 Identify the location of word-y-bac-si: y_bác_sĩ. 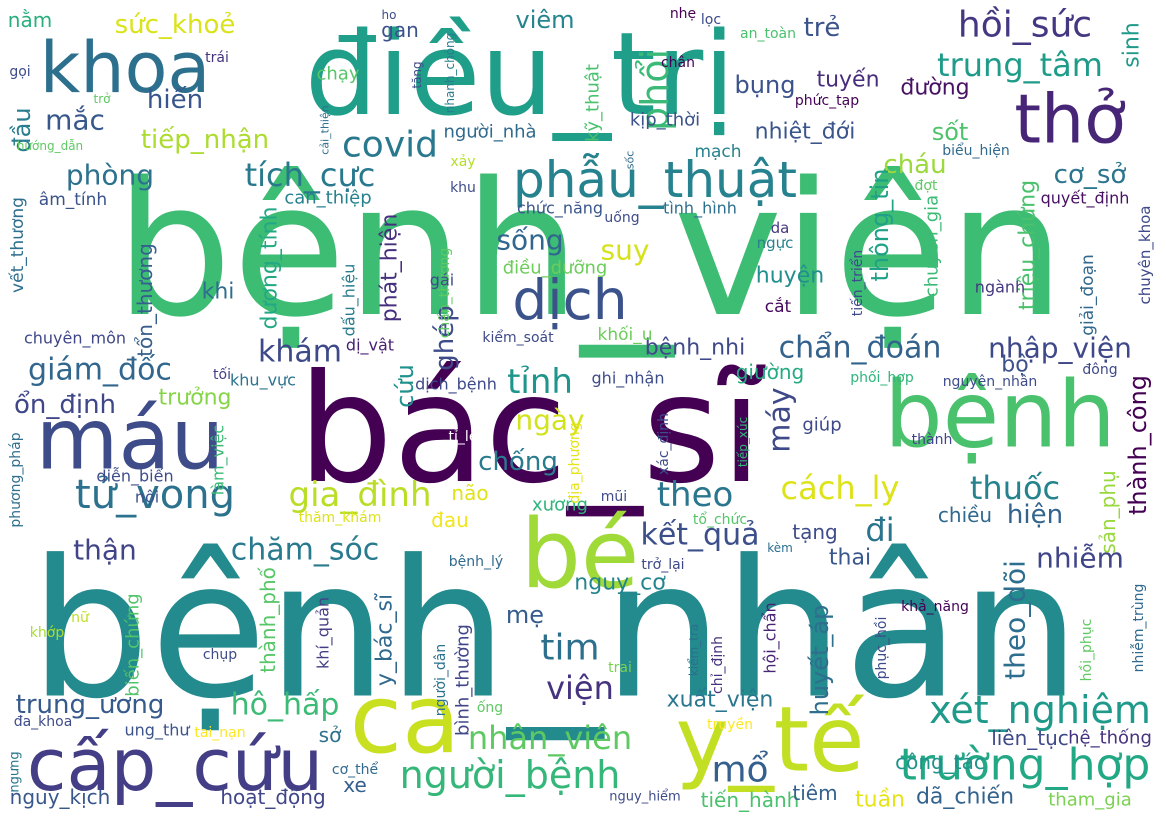
(385, 639).